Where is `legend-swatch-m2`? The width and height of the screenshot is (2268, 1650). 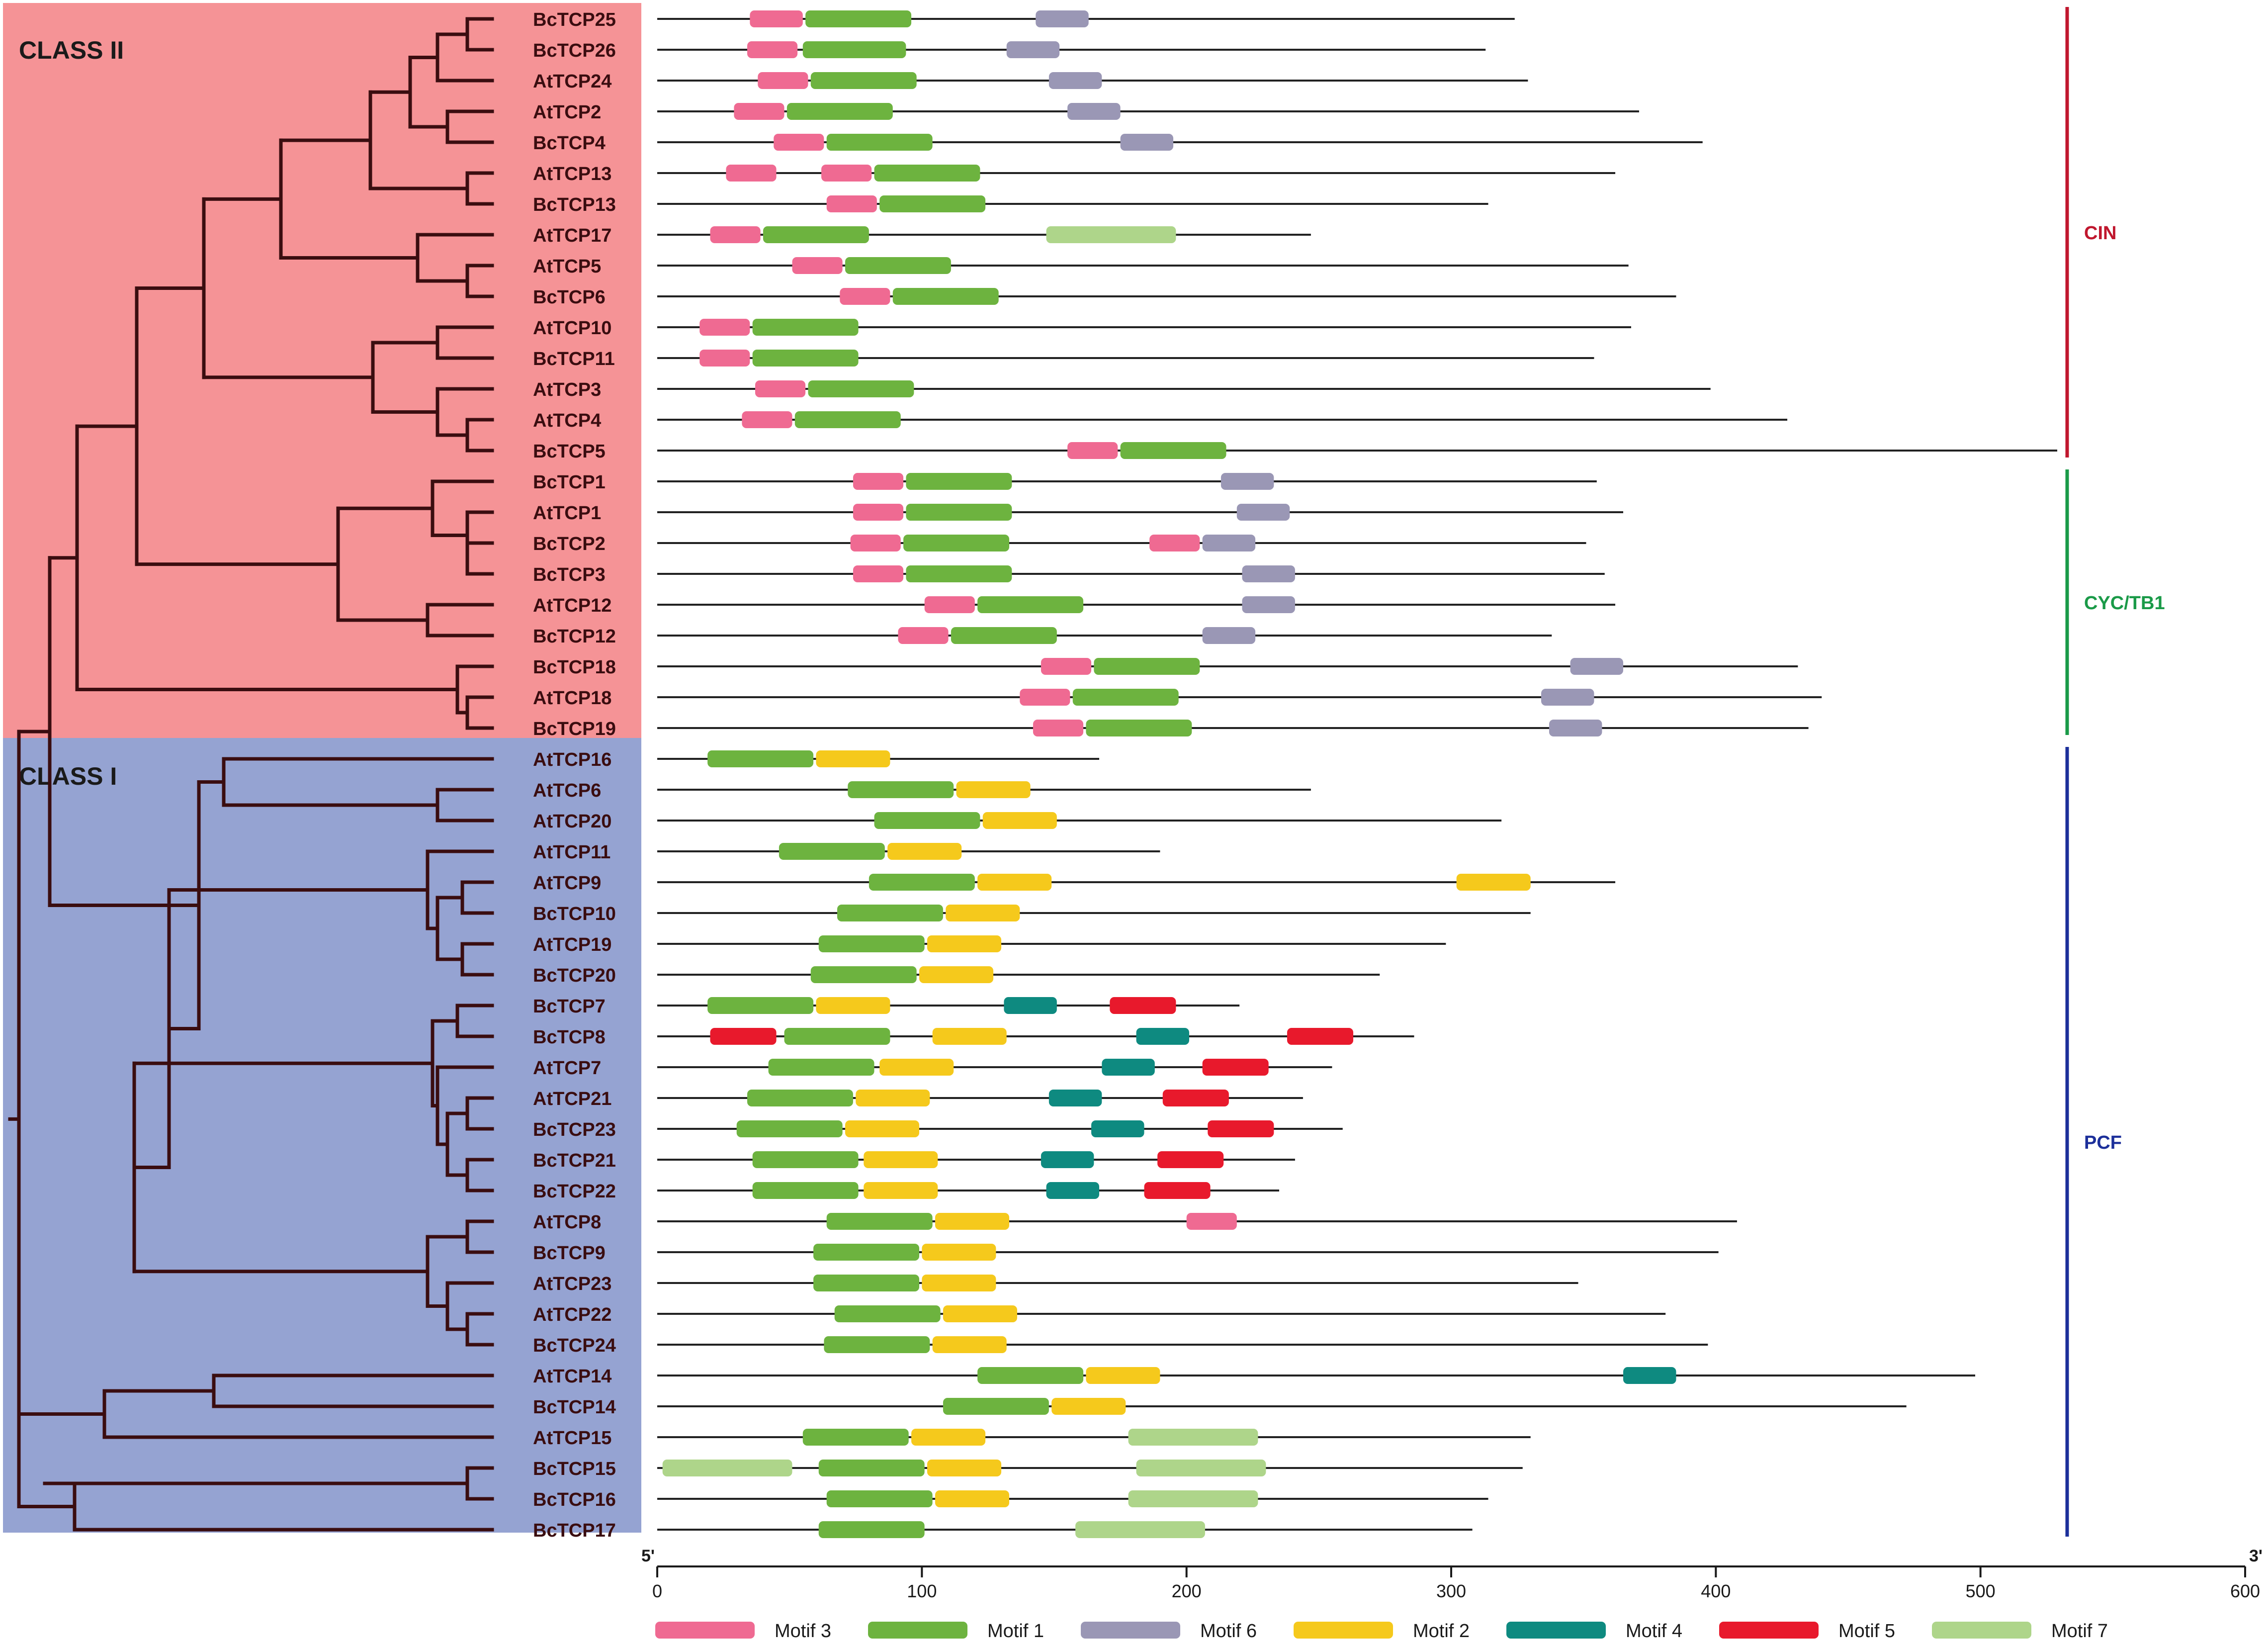 legend-swatch-m2 is located at coordinates (1343, 1630).